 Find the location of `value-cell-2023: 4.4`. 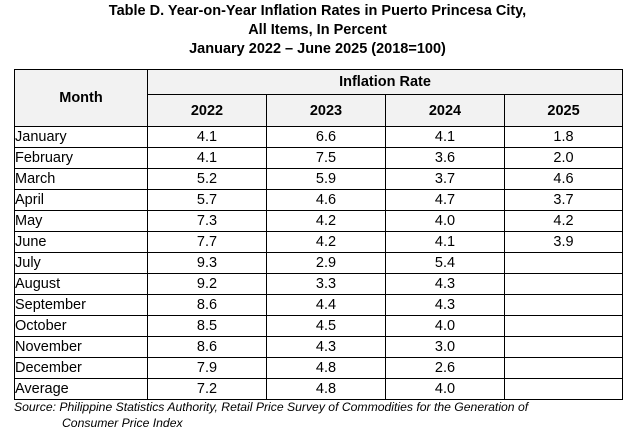

value-cell-2023: 4.4 is located at coordinates (326, 305).